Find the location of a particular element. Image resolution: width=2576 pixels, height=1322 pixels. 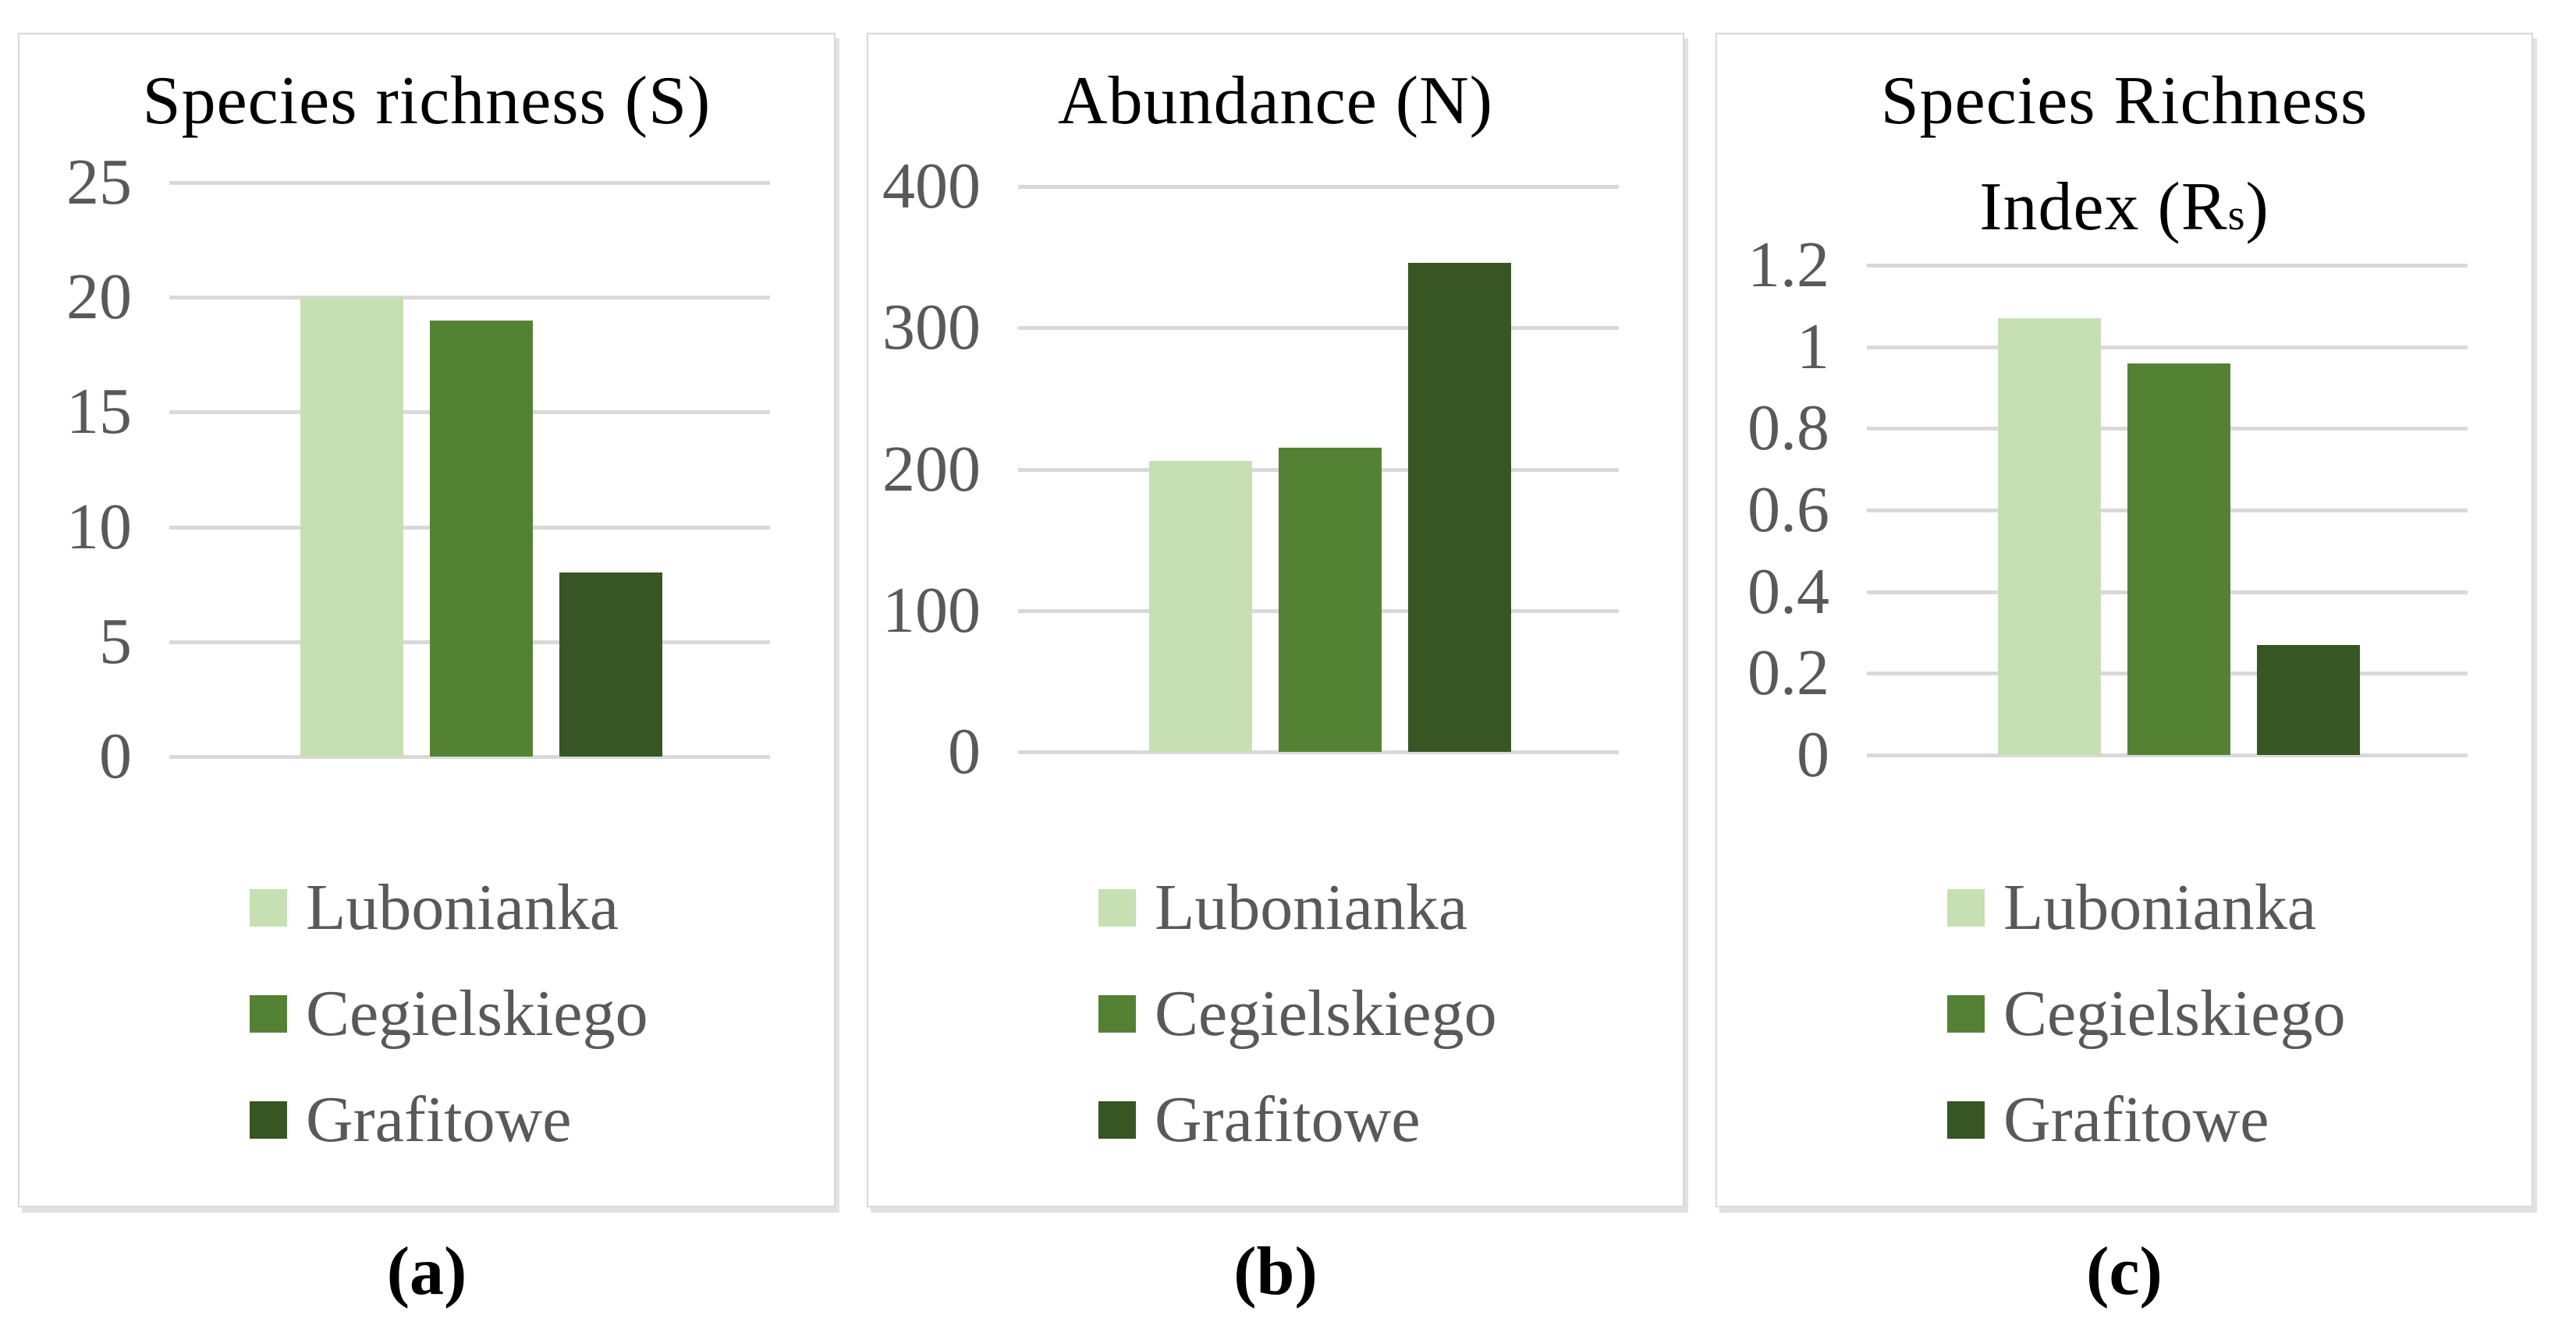

plot-c: 1.2 1 0.8 0.6 0.4 0.2 0 is located at coordinates (2107, 510).